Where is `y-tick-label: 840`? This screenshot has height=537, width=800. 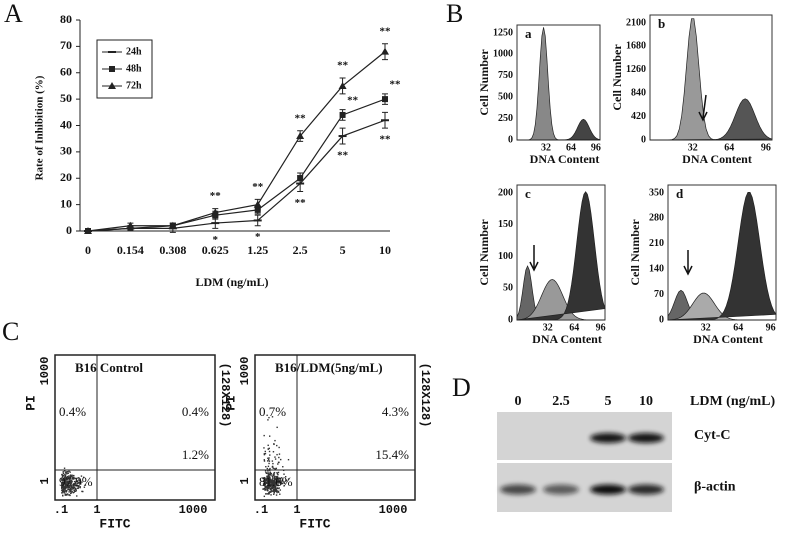
y-tick-label: 840 is located at coordinates (638, 92).